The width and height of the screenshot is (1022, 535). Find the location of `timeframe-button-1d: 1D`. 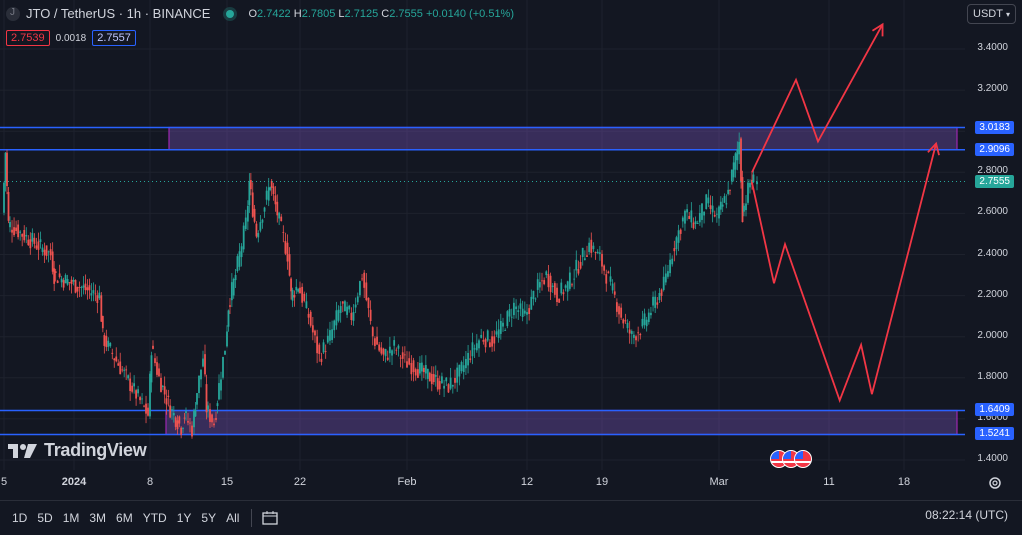

timeframe-button-1d: 1D is located at coordinates (20, 518).